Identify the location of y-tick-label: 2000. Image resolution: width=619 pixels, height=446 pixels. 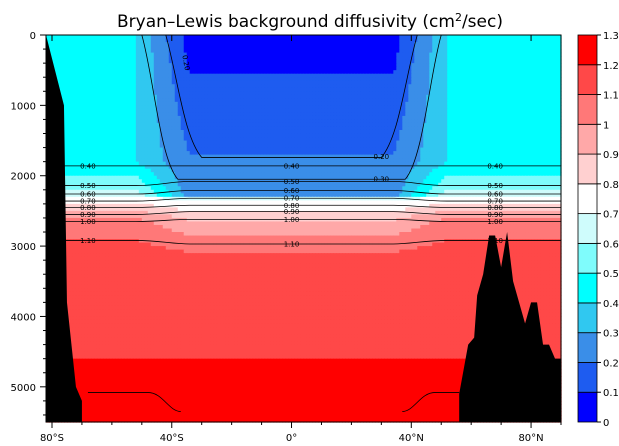
(23, 177).